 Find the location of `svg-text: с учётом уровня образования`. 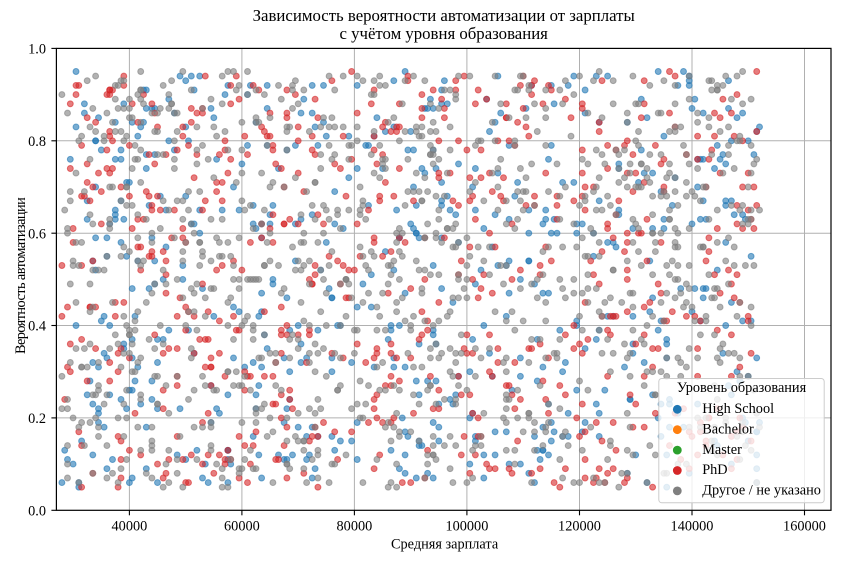

svg-text: с учётом уровня образования is located at coordinates (443, 33).